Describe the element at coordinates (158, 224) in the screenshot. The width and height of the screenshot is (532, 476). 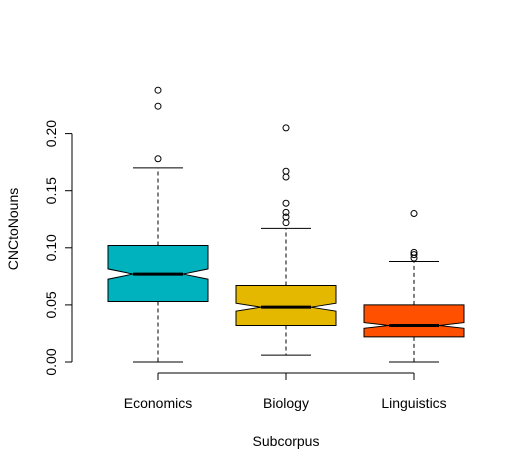
I see `box-group-economics` at that location.